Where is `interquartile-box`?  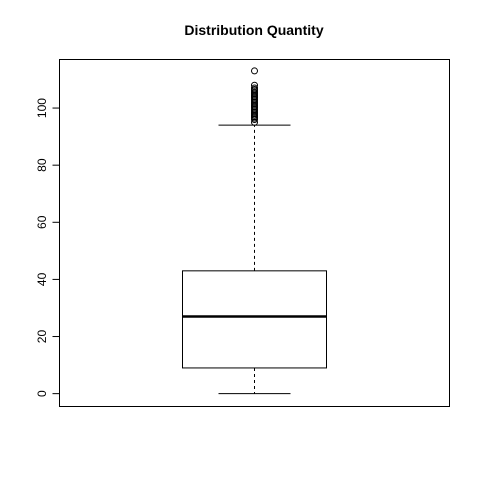
interquartile-box is located at coordinates (254, 319).